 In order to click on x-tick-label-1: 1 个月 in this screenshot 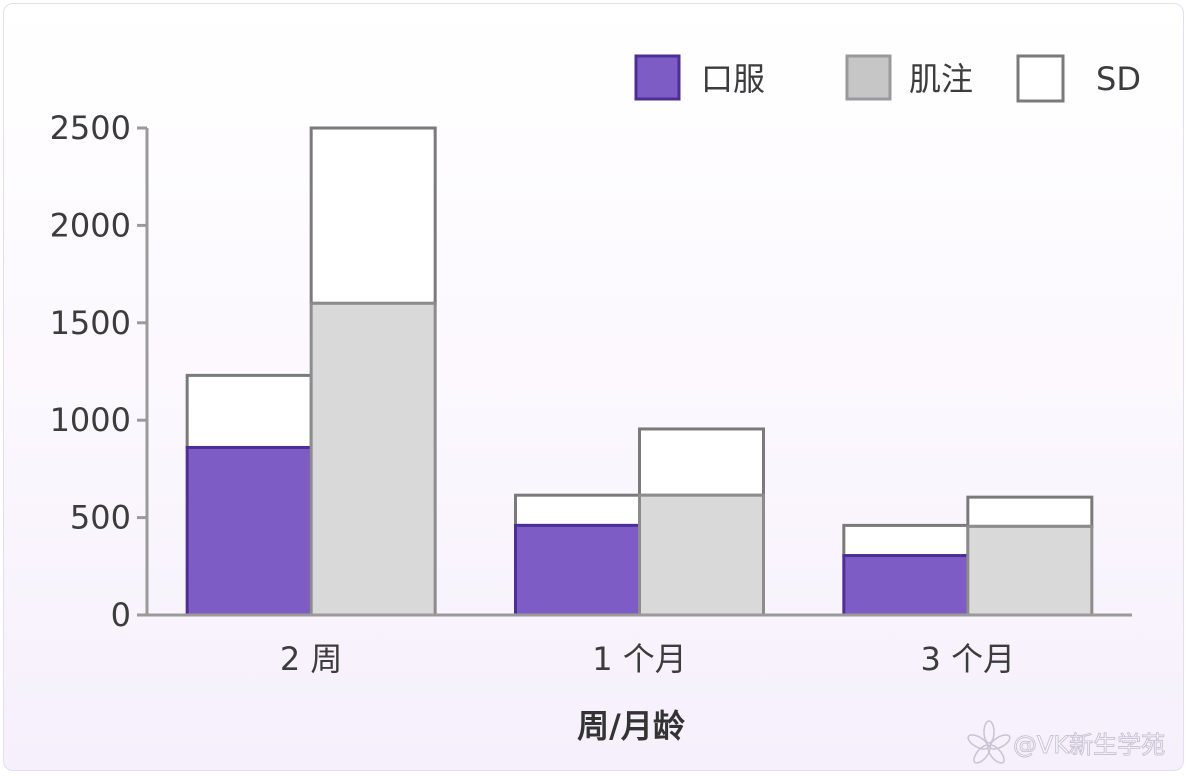, I will do `click(639, 659)`.